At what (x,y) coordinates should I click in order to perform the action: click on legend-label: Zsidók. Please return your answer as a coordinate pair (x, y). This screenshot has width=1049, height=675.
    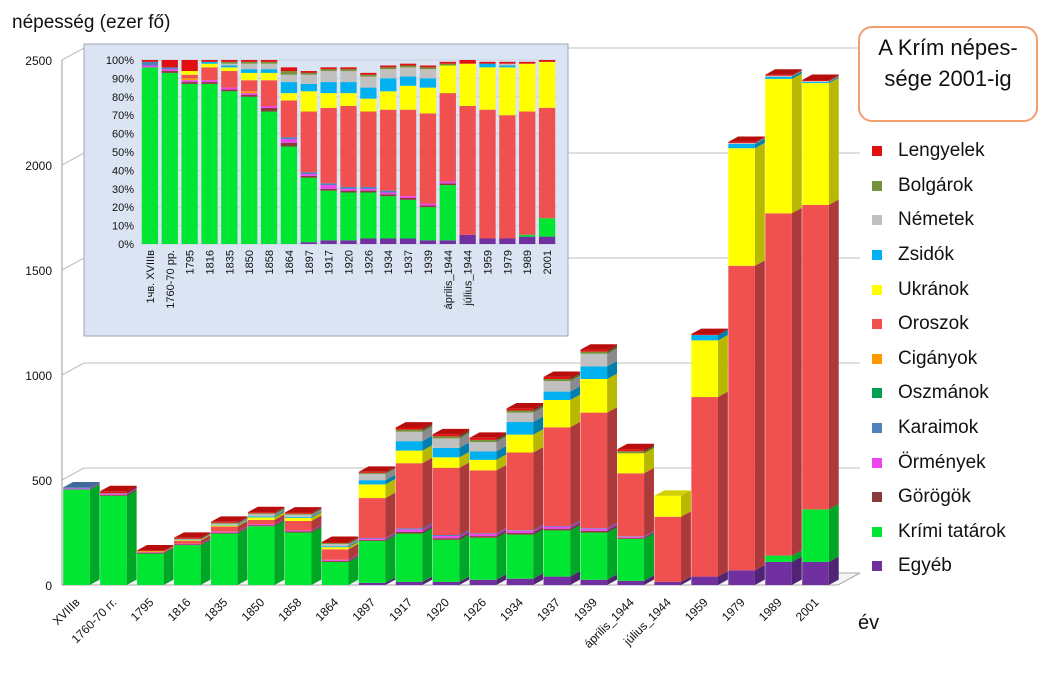
    Looking at the image, I should click on (926, 255).